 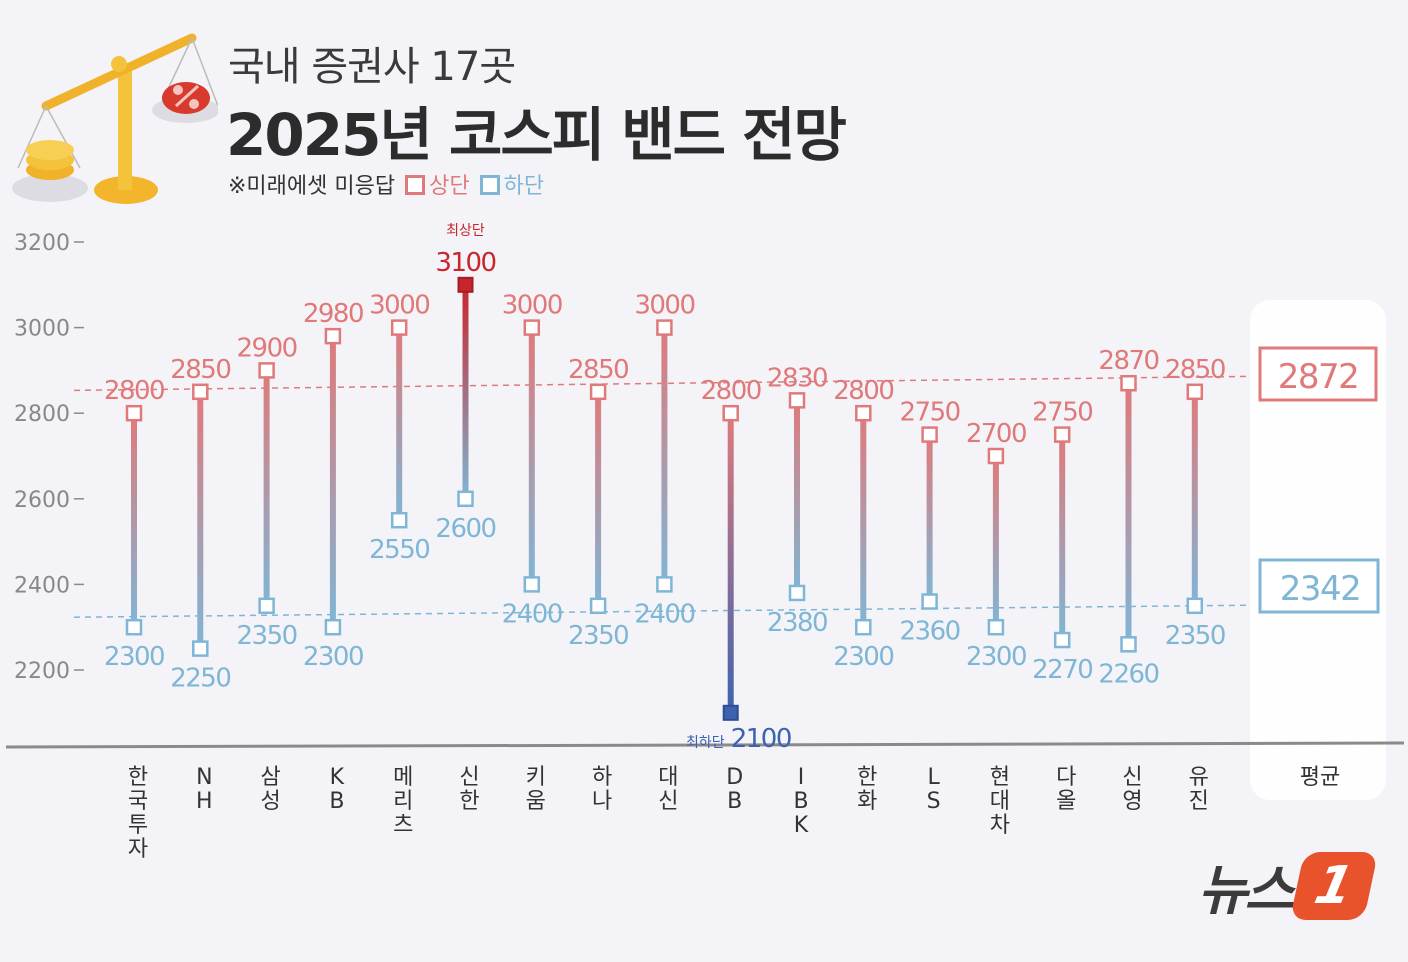 What do you see at coordinates (1199, 777) in the screenshot?
I see `category-label: 유` at bounding box center [1199, 777].